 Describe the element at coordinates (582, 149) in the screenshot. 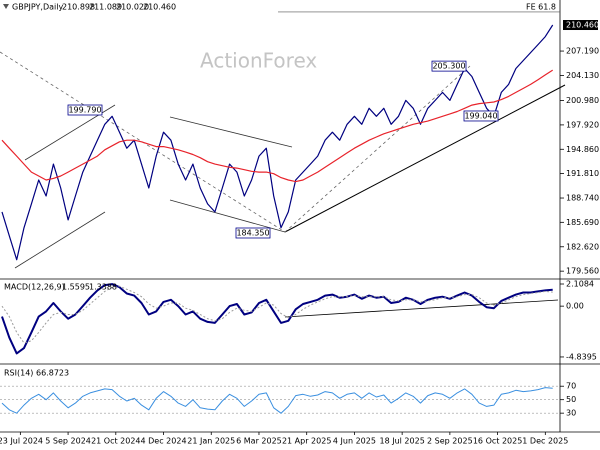

I see `y-tick-label: 194.860` at that location.